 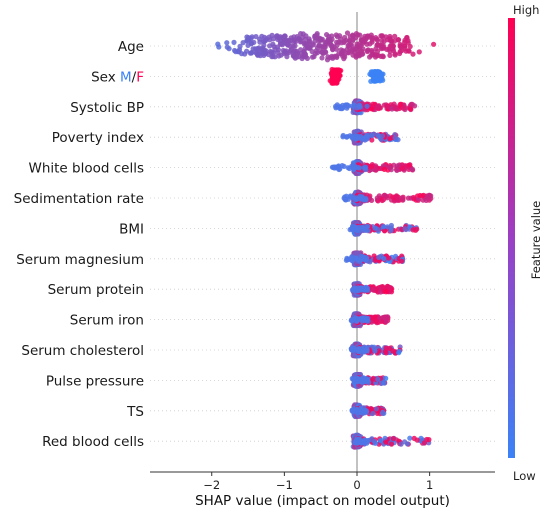 What do you see at coordinates (135, 412) in the screenshot?
I see `feature-label: TS` at bounding box center [135, 412].